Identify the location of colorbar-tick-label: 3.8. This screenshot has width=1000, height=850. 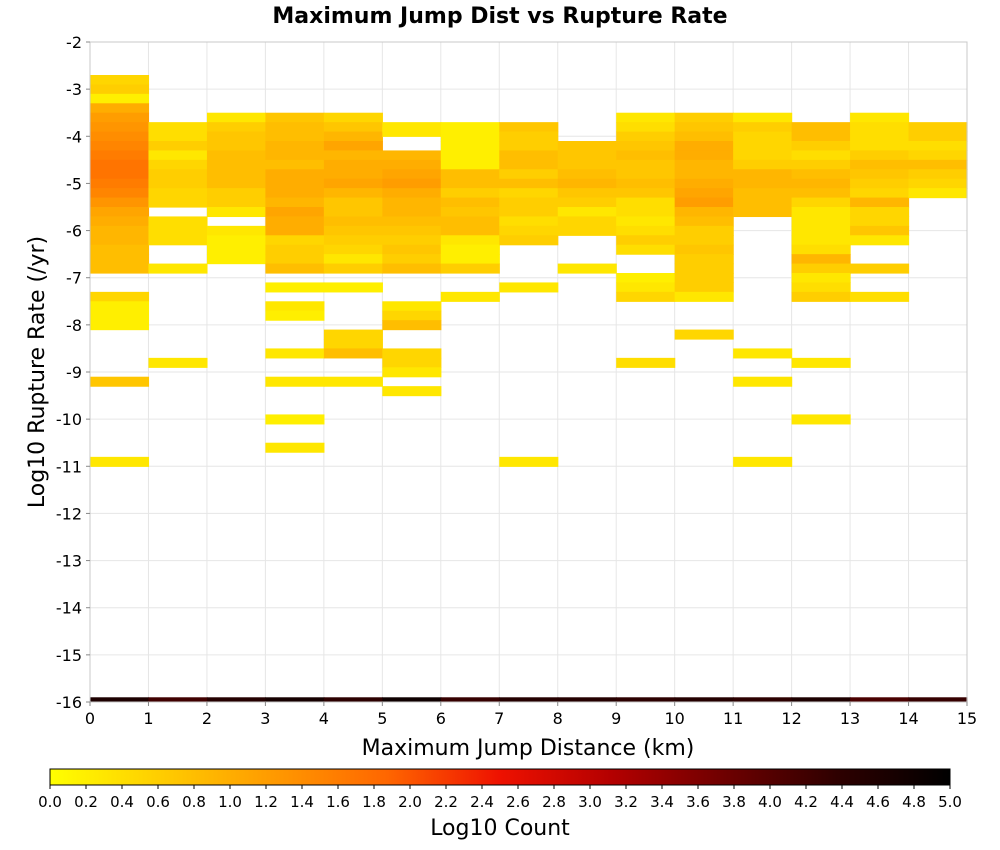
(734, 802).